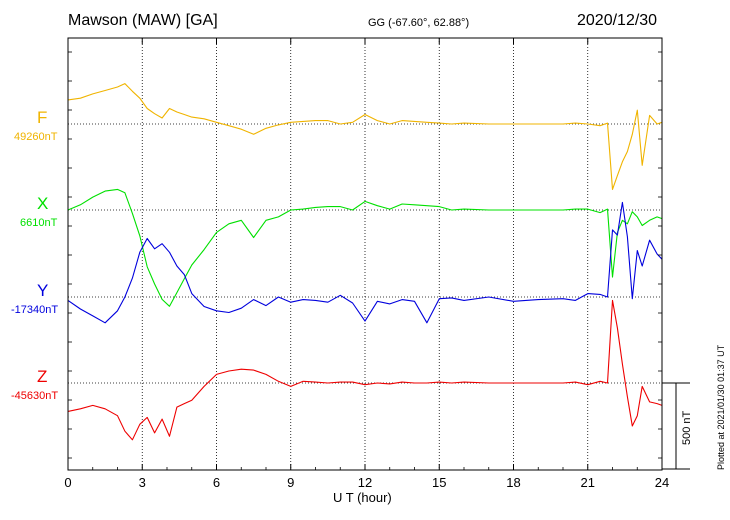 The height and width of the screenshot is (520, 730). What do you see at coordinates (142, 482) in the screenshot?
I see `x-tick-label-3: 3` at bounding box center [142, 482].